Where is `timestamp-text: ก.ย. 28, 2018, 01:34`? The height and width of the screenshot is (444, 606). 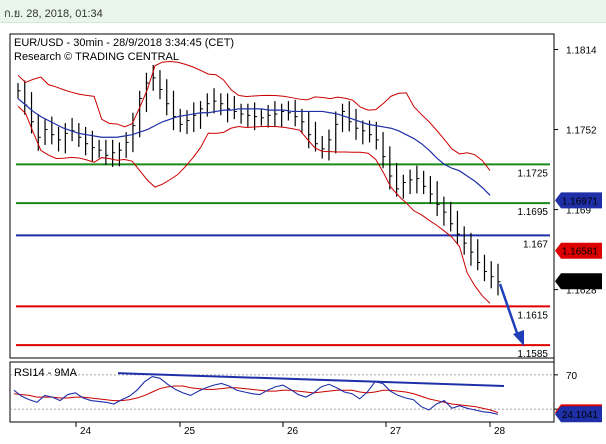
timestamp-text: ก.ย. 28, 2018, 01:34 is located at coordinates (53, 14).